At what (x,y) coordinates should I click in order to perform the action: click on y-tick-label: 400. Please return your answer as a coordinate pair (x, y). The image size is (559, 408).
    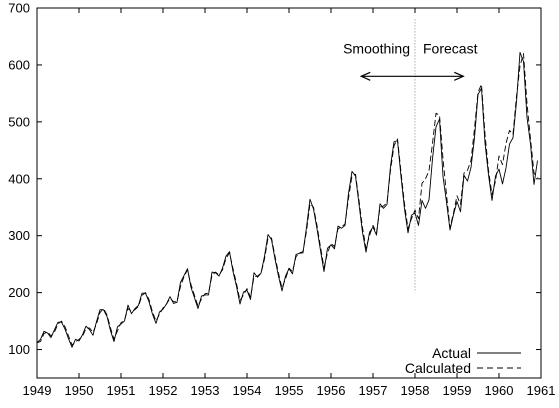
    Looking at the image, I should click on (19, 178).